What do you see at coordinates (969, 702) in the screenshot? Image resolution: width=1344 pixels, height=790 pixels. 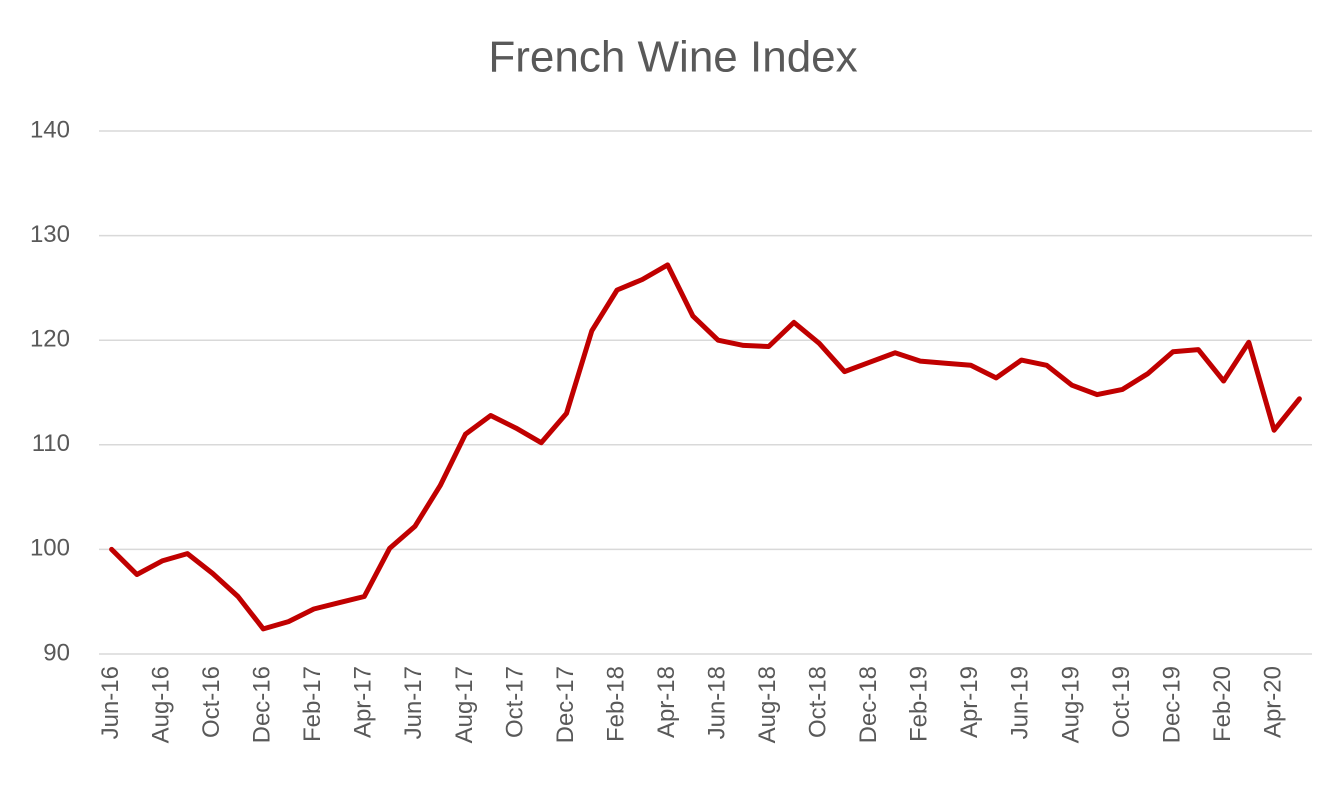 I see `x-tick-label: Apr-19` at bounding box center [969, 702].